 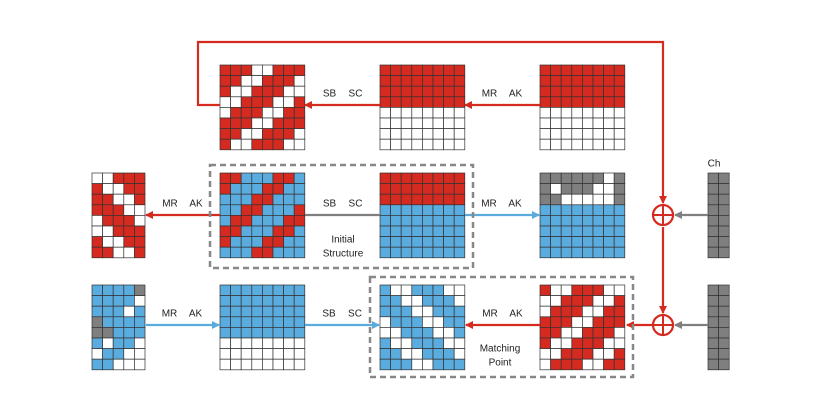 I want to click on box-label: Initial, so click(x=342, y=240).